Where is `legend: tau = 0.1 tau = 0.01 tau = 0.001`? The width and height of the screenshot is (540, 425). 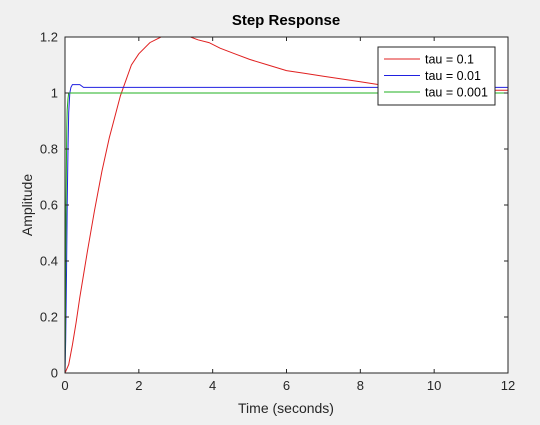 legend: tau = 0.1 tau = 0.01 tau = 0.001 is located at coordinates (436, 76).